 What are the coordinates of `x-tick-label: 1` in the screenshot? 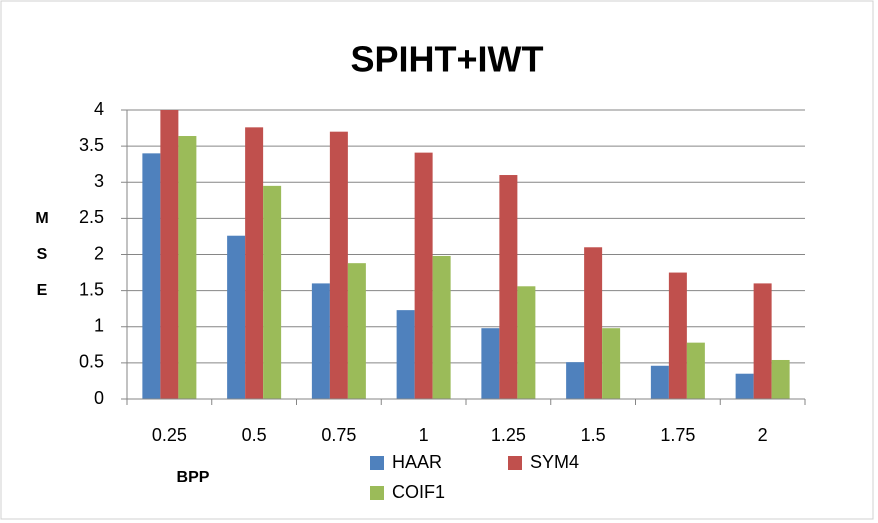 It's located at (424, 435).